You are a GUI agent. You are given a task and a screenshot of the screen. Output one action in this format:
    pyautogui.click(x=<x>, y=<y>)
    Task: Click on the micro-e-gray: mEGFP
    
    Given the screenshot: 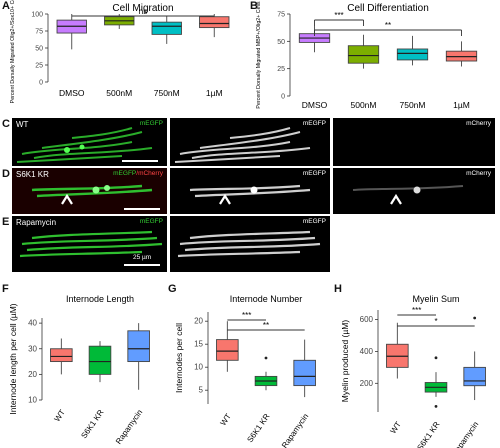 What is the action you would take?
    pyautogui.click(x=250, y=244)
    